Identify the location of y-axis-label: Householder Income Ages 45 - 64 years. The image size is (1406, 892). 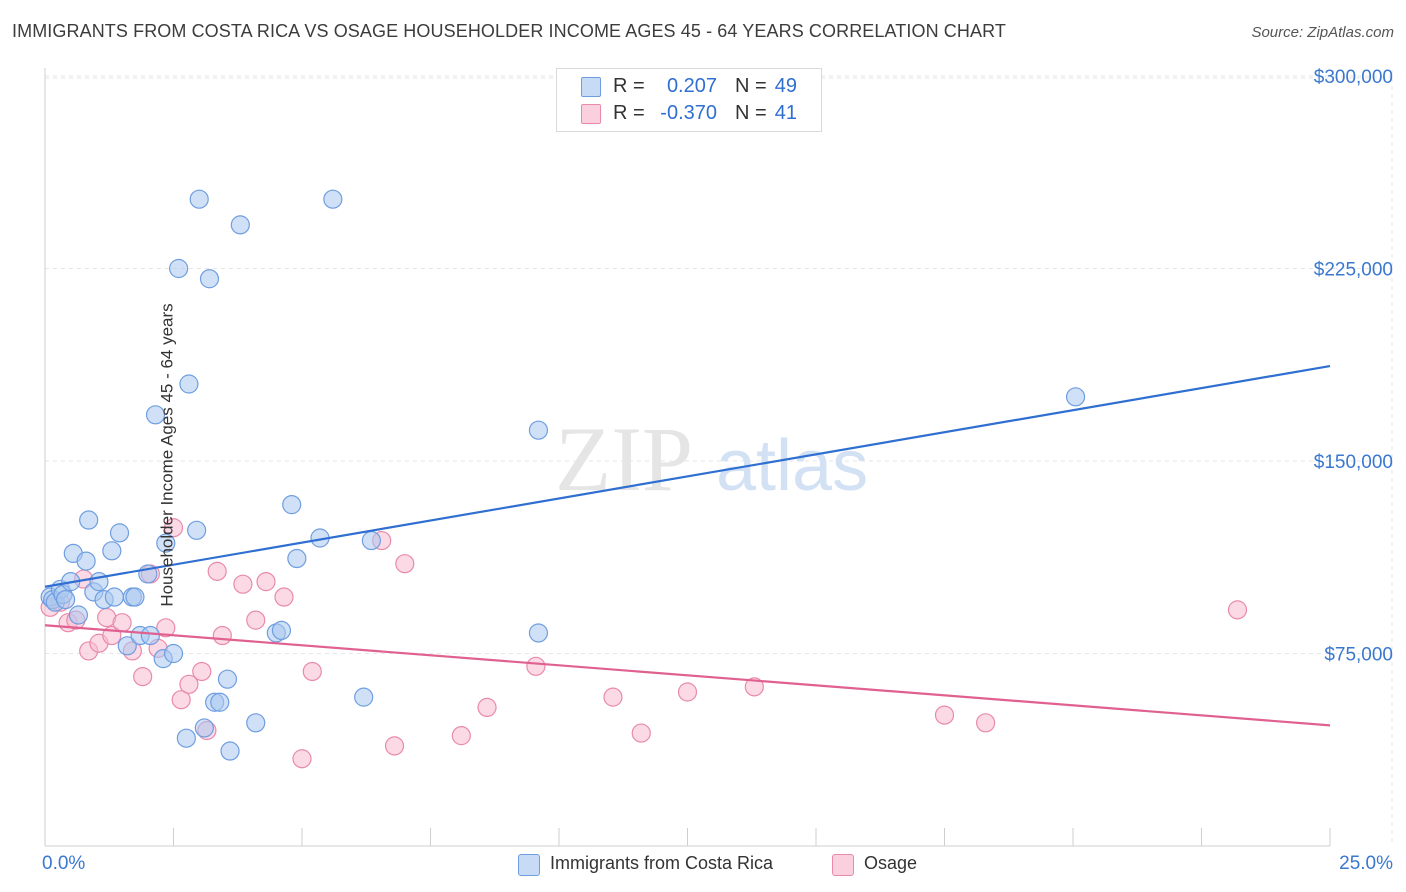
(167, 455).